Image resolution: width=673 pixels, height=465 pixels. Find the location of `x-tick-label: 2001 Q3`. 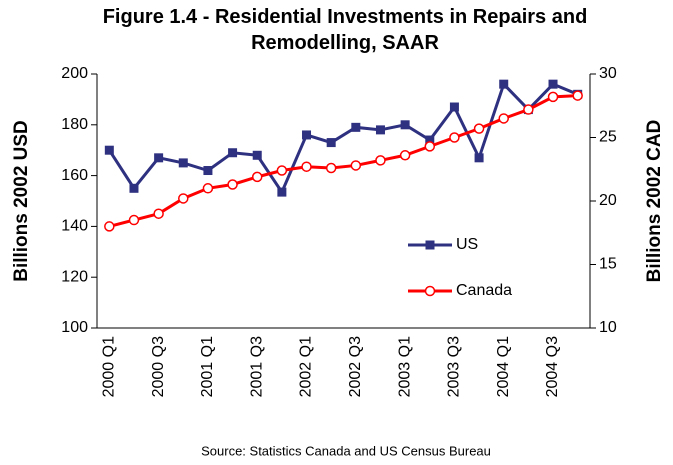

x-tick-label: 2001 Q3 is located at coordinates (256, 366).